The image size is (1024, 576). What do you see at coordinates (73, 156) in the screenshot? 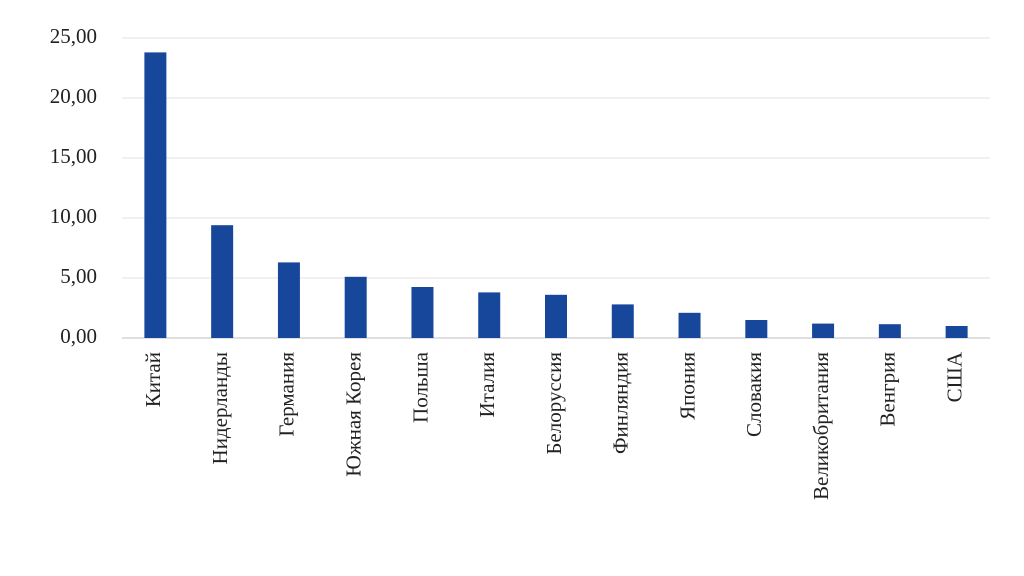
I see `y-tick-label: 15,00` at bounding box center [73, 156].